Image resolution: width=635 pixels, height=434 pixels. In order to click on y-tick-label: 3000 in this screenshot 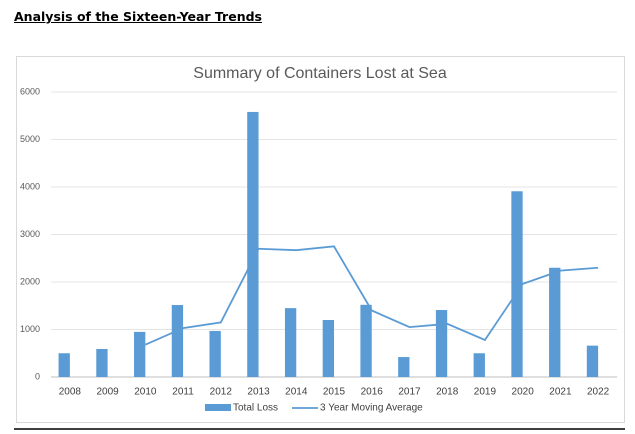, I will do `click(30, 234)`.